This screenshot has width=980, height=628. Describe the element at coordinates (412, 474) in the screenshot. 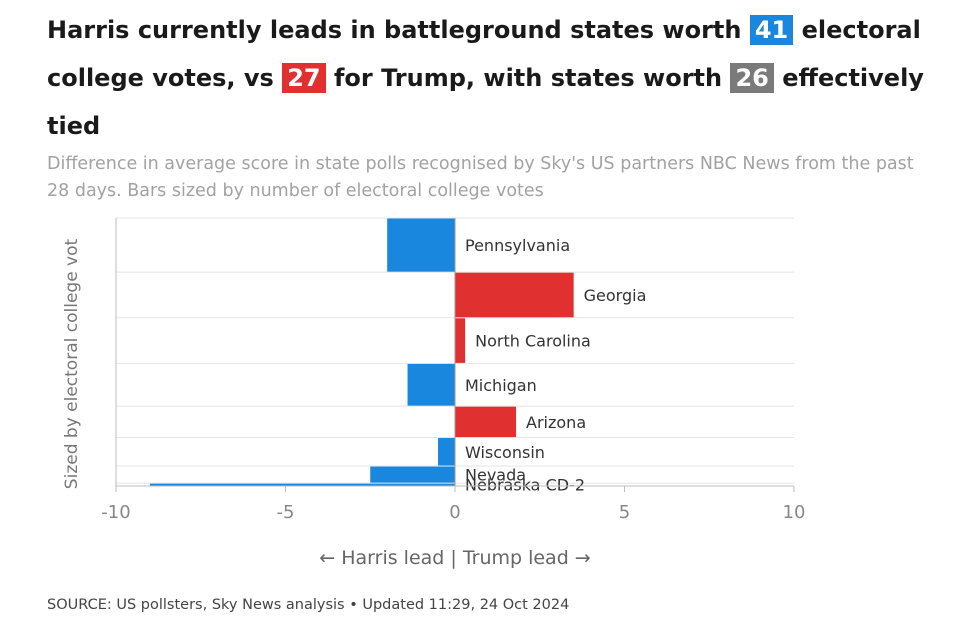

I see `bar-nevada` at that location.